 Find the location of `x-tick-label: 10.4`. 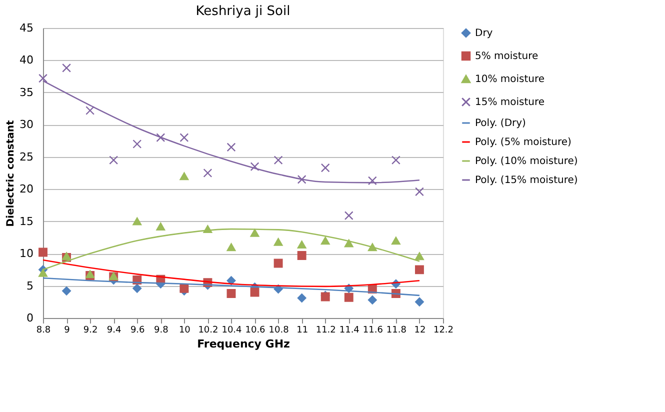

x-tick-label: 10.4 is located at coordinates (232, 331).